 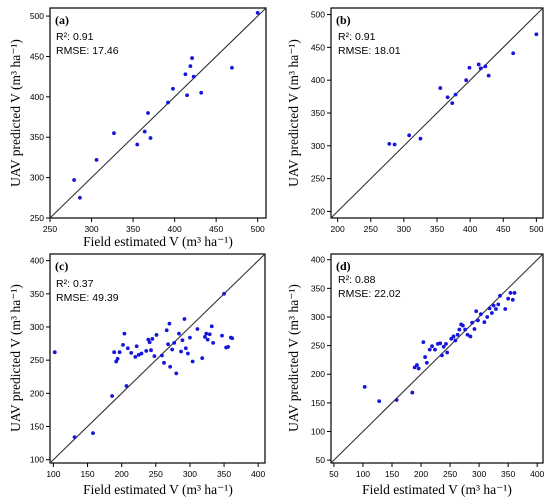 I want to click on panel-c-rmse-stat: RMSE: 49.39, so click(x=87, y=298).